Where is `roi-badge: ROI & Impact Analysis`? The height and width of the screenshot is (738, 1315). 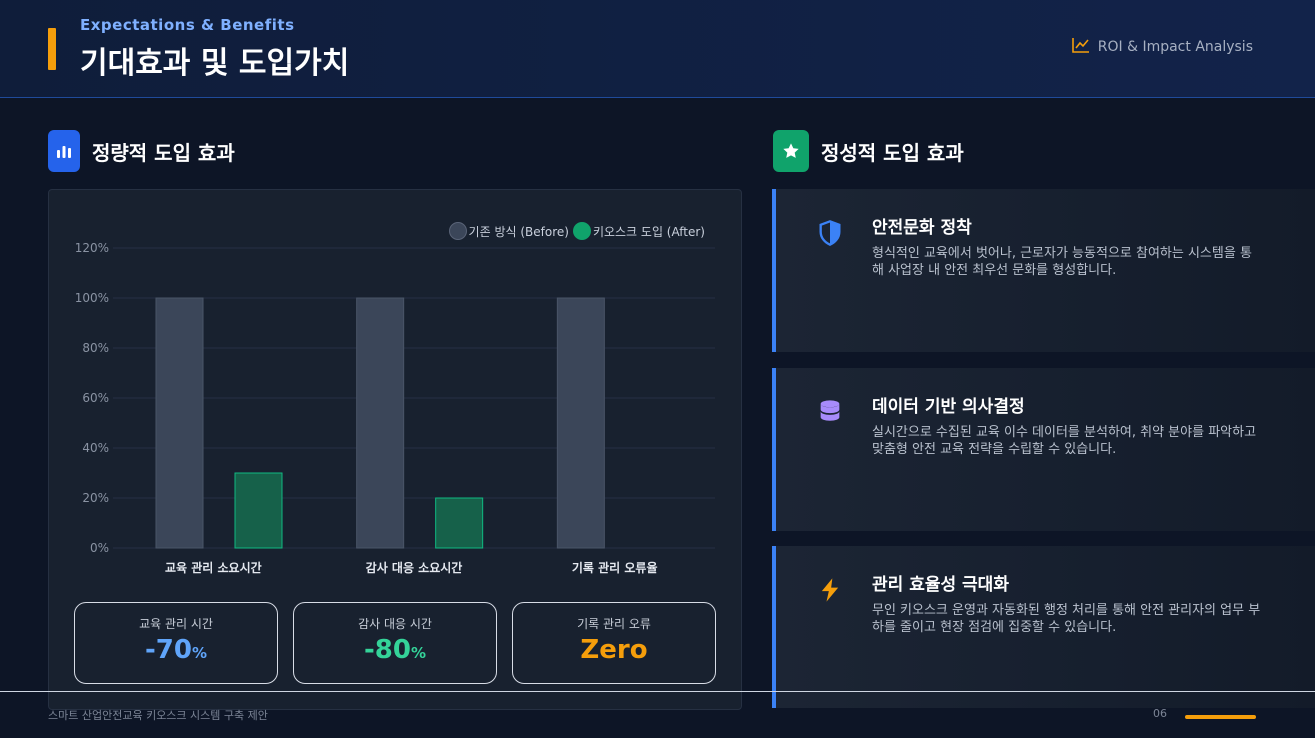
roi-badge: ROI & Impact Analysis is located at coordinates (1162, 47).